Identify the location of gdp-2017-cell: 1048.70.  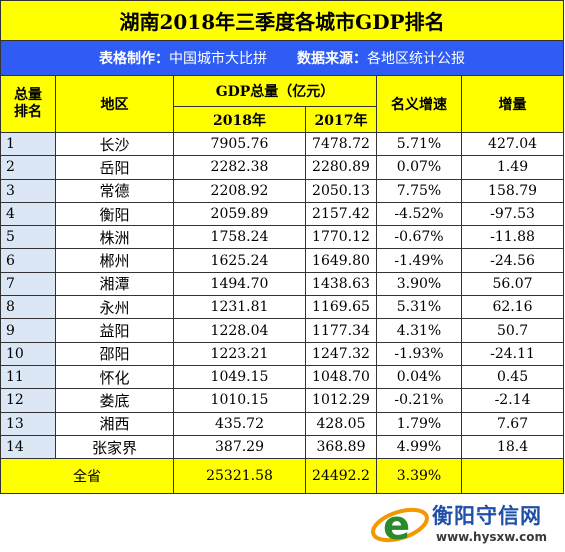
(341, 377).